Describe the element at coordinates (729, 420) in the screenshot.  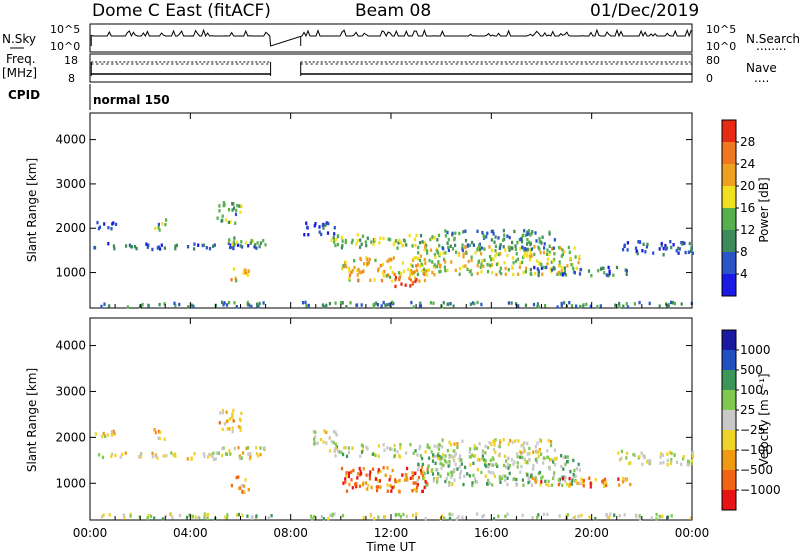
I see `colorbar-frame` at that location.